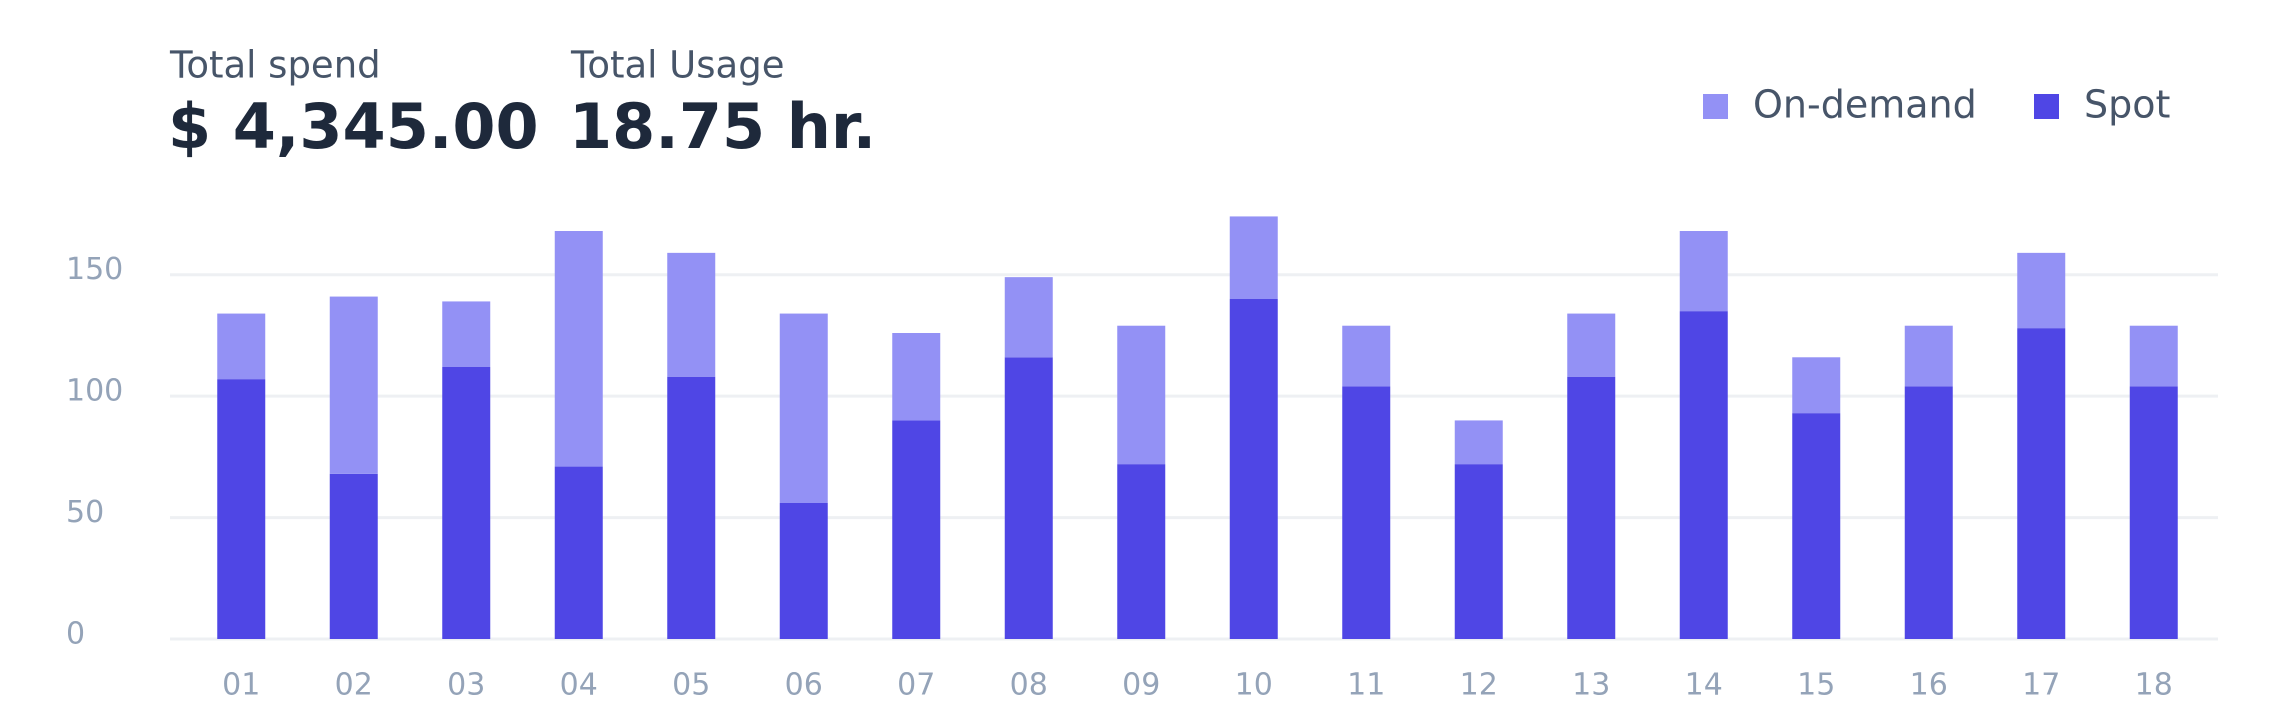  What do you see at coordinates (804, 685) in the screenshot?
I see `x-tick-label: 06` at bounding box center [804, 685].